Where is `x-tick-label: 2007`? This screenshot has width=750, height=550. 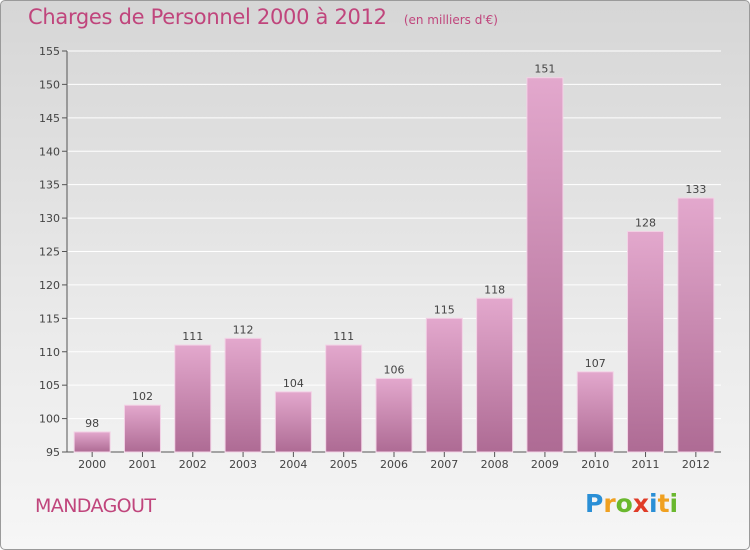
x-tick-label: 2007 is located at coordinates (444, 464).